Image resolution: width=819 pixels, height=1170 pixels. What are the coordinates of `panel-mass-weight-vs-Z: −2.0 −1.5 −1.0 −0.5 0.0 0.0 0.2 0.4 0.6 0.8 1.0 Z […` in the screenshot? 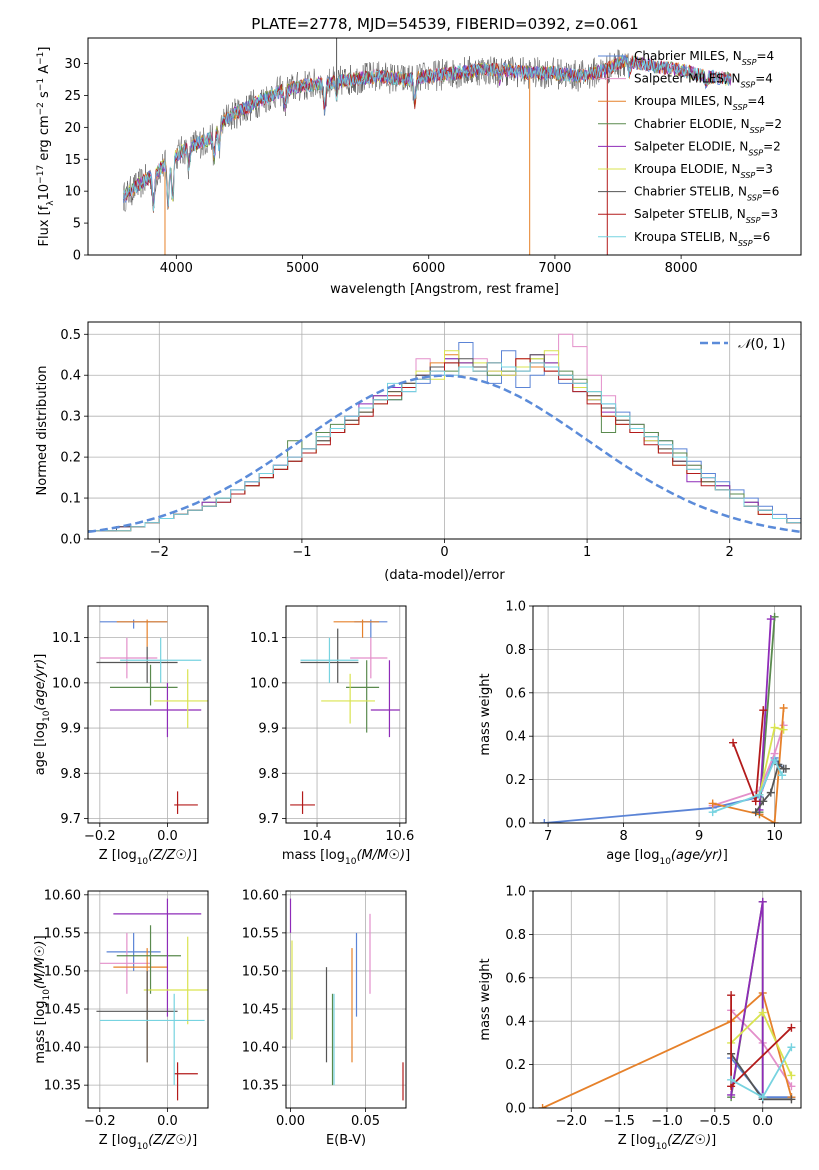 It's located at (640, 1018).